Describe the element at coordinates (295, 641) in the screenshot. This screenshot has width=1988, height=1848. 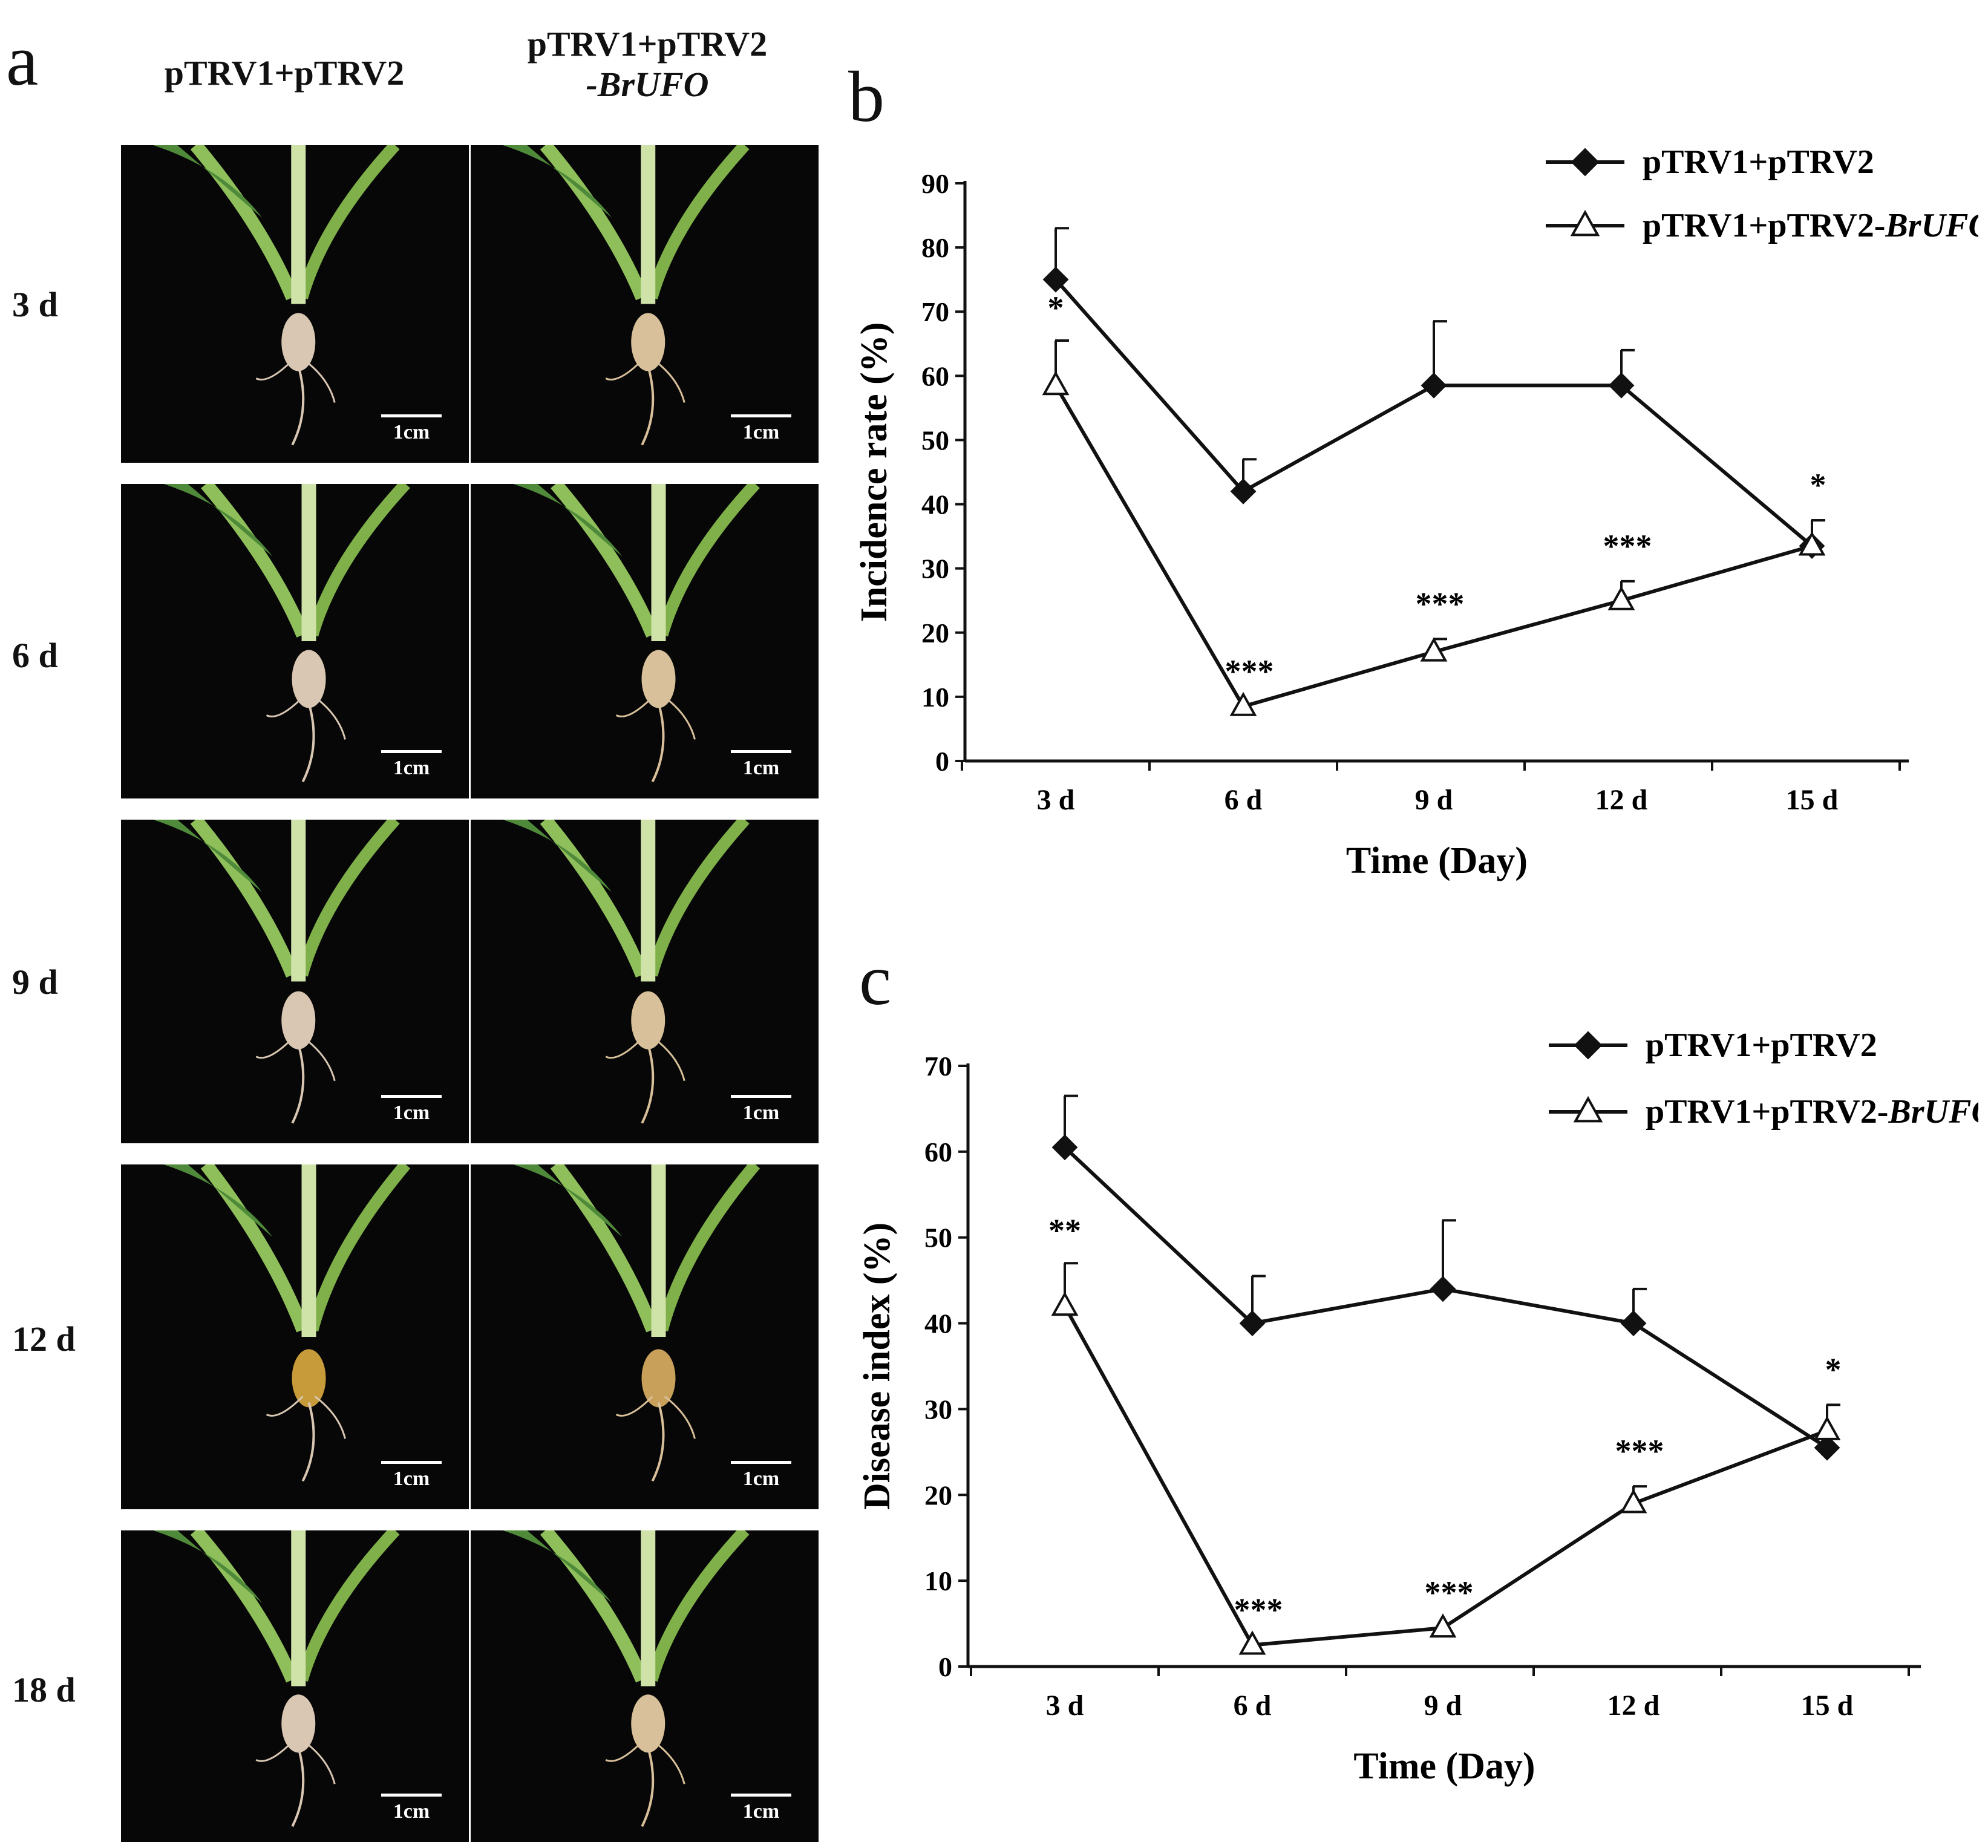
I see `plant-photo-r2-c1: 1cm` at that location.